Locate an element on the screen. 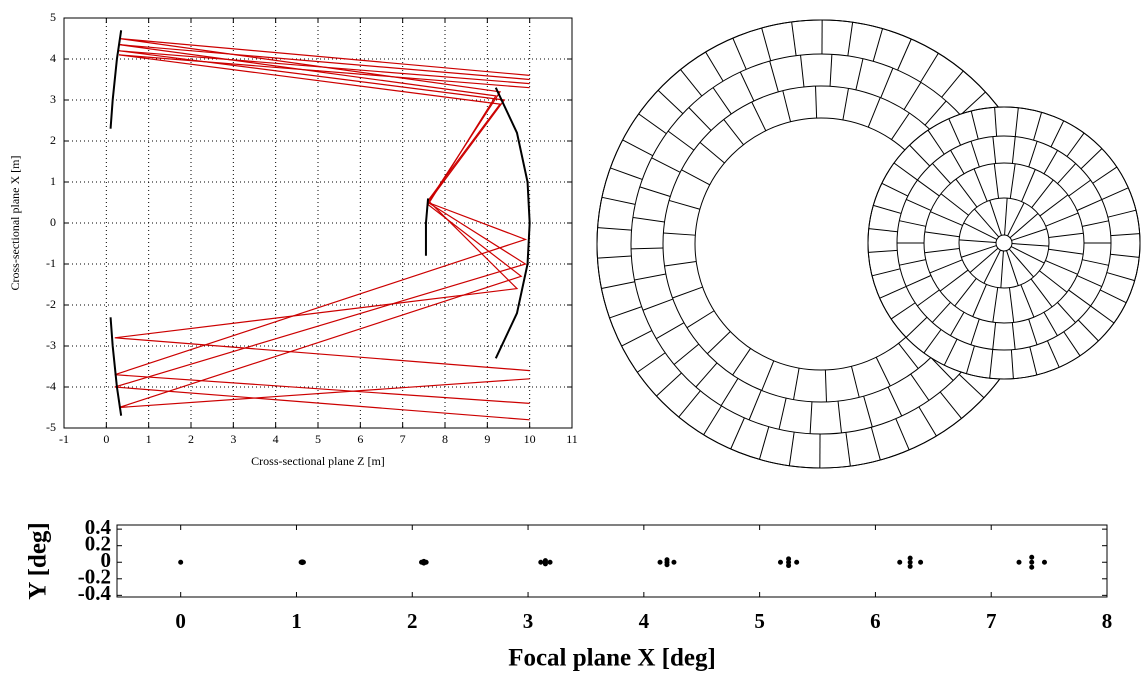 This screenshot has width=1141, height=685. x-tick-label: 2 is located at coordinates (412, 621).